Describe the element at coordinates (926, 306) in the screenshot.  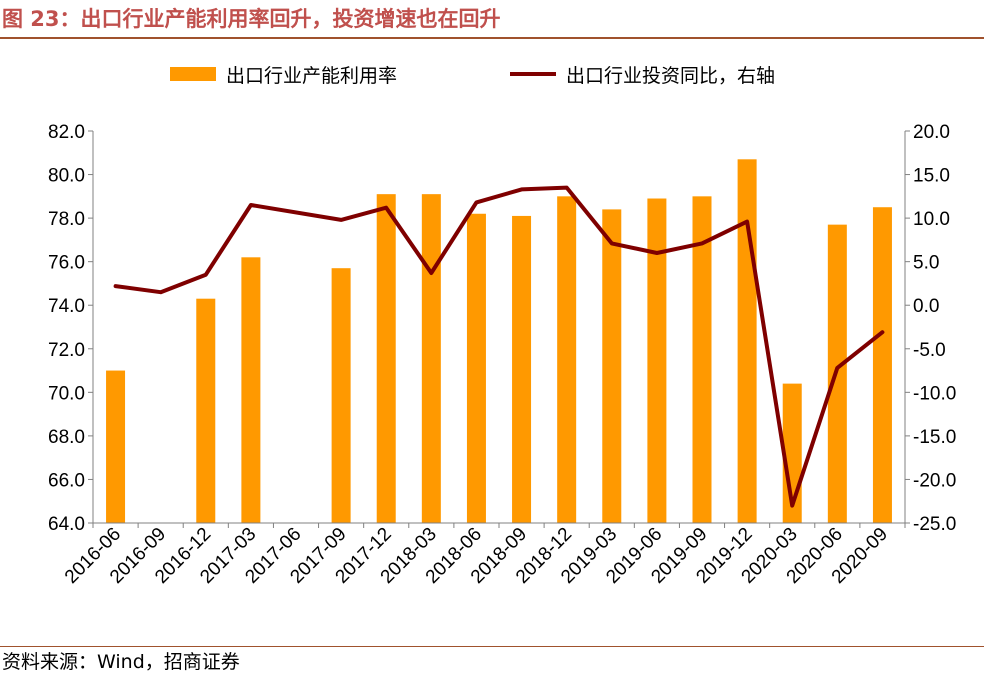
I see `y-right-tick-label: 0.0` at that location.